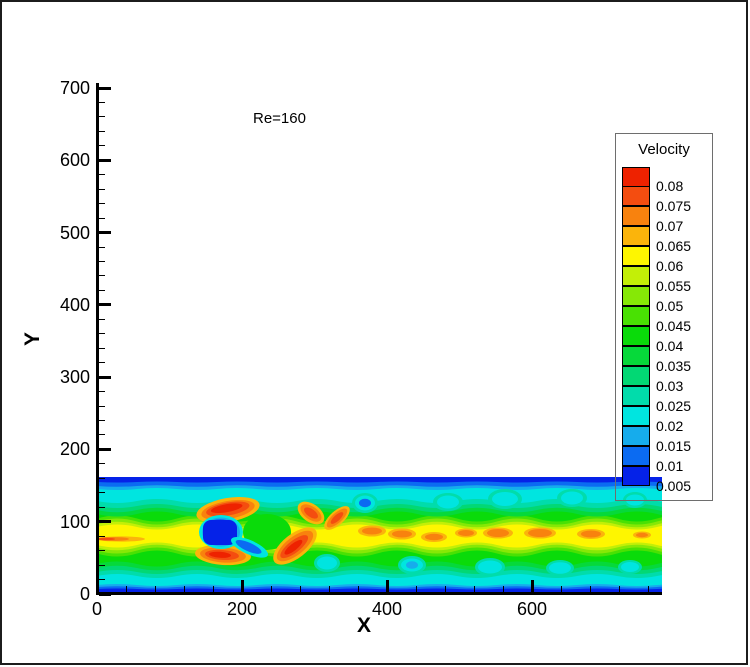 Image resolution: width=750 pixels, height=667 pixels. Describe the element at coordinates (223, 555) in the screenshot. I see `high-speed-arc-below-cylinder` at that location.